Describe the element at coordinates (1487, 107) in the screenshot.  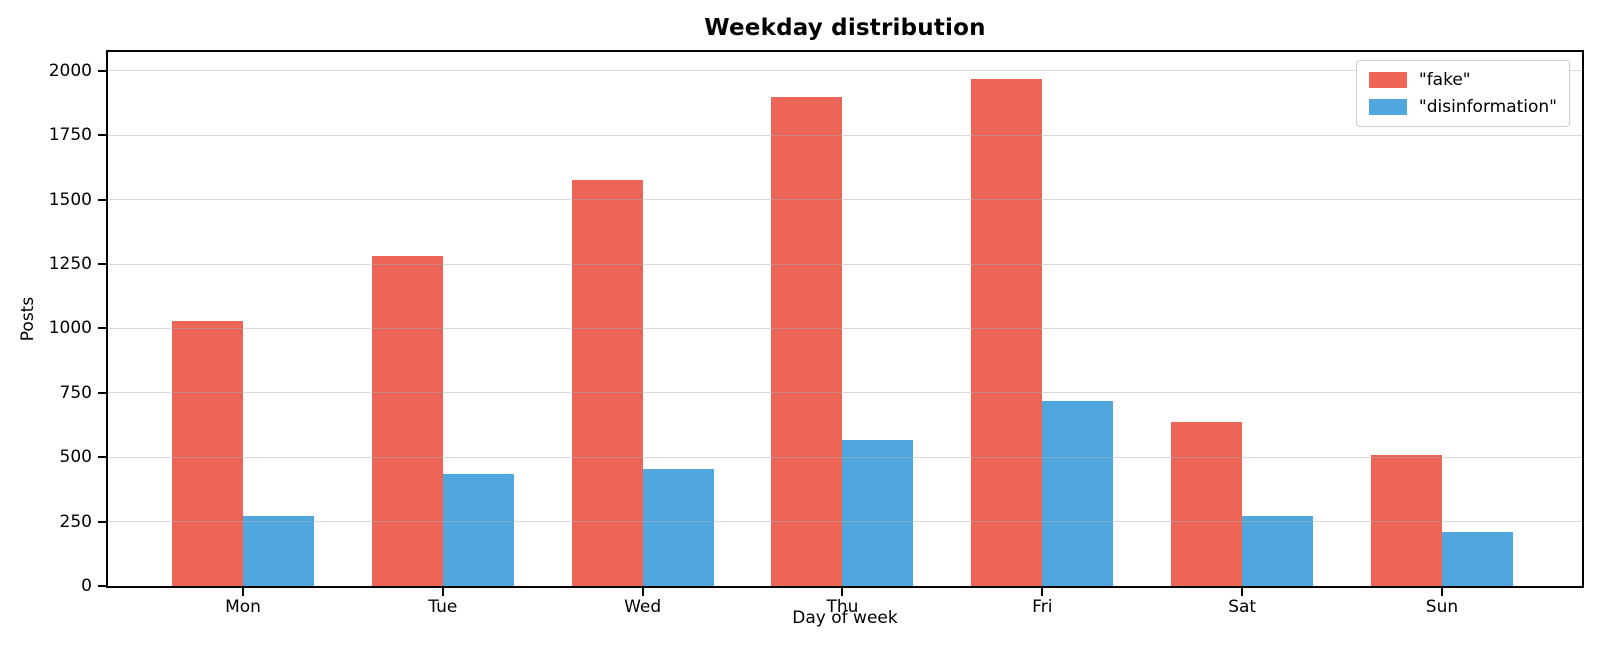
I see `legend-label: "disinformation"` at that location.